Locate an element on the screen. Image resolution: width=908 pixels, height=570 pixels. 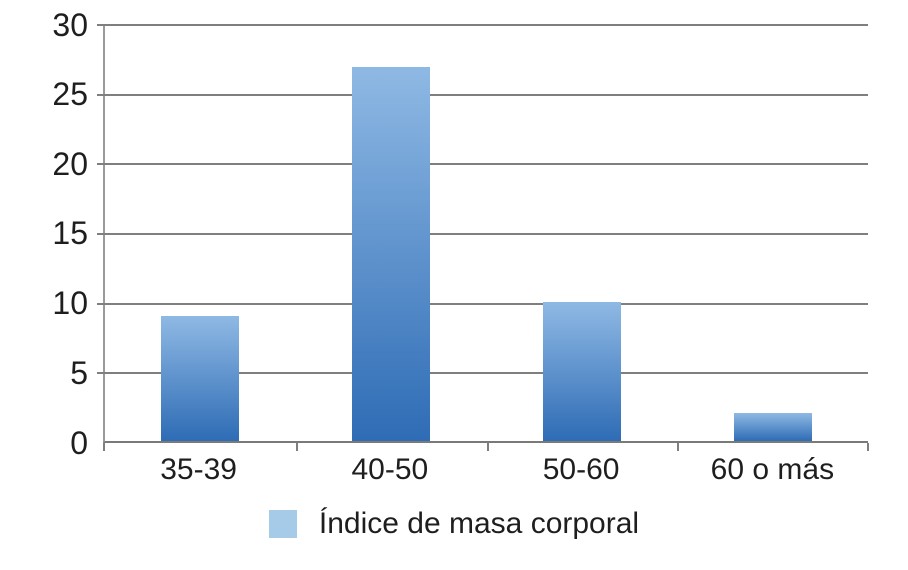
x-tick-label: 50-60 is located at coordinates (581, 469).